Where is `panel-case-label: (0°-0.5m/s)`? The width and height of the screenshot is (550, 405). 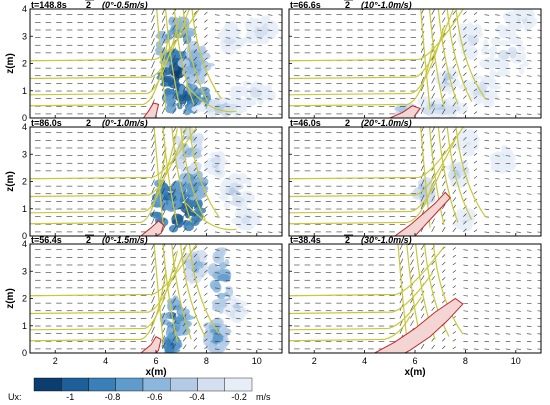 panel-case-label: (0°-0.5m/s) is located at coordinates (125, 5).